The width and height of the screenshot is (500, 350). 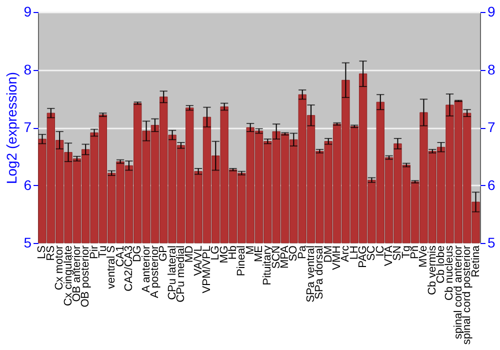 What do you see at coordinates (50, 253) in the screenshot?
I see `x-tick-label: RS` at bounding box center [50, 253].